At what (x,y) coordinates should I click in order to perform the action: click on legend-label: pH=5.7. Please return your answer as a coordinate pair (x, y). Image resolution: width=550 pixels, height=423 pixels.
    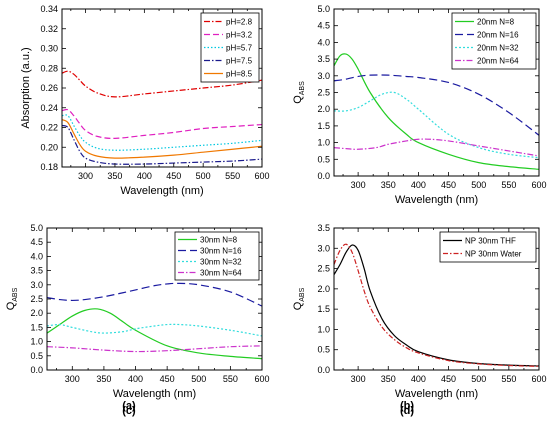
    Looking at the image, I should click on (239, 48).